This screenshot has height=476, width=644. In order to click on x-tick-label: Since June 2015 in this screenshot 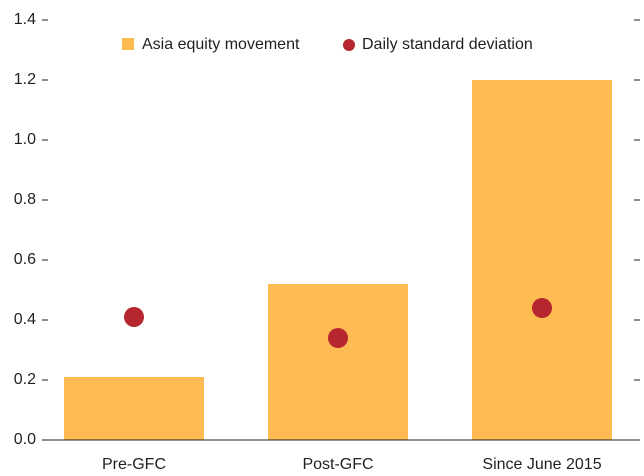, I will do `click(541, 464)`.